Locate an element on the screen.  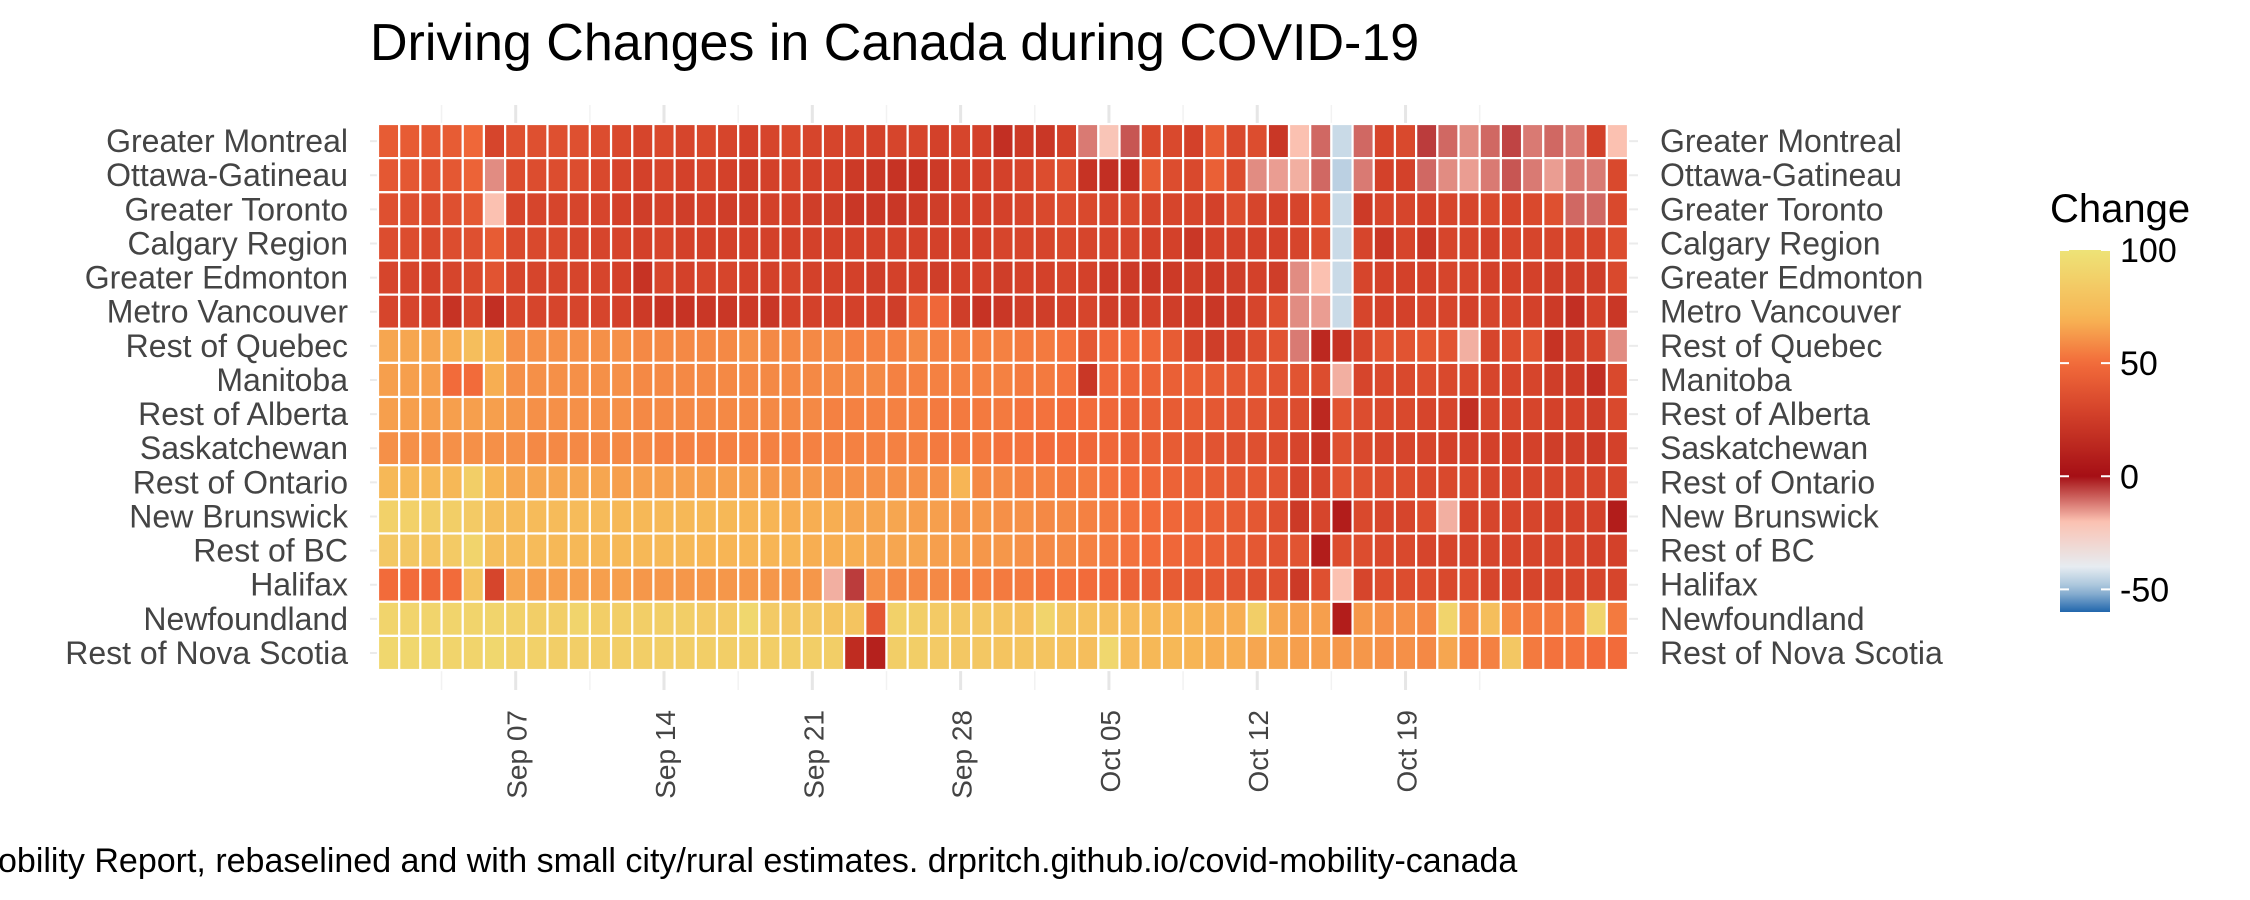
row-label: Rest of Nova Scotia is located at coordinates (206, 653).